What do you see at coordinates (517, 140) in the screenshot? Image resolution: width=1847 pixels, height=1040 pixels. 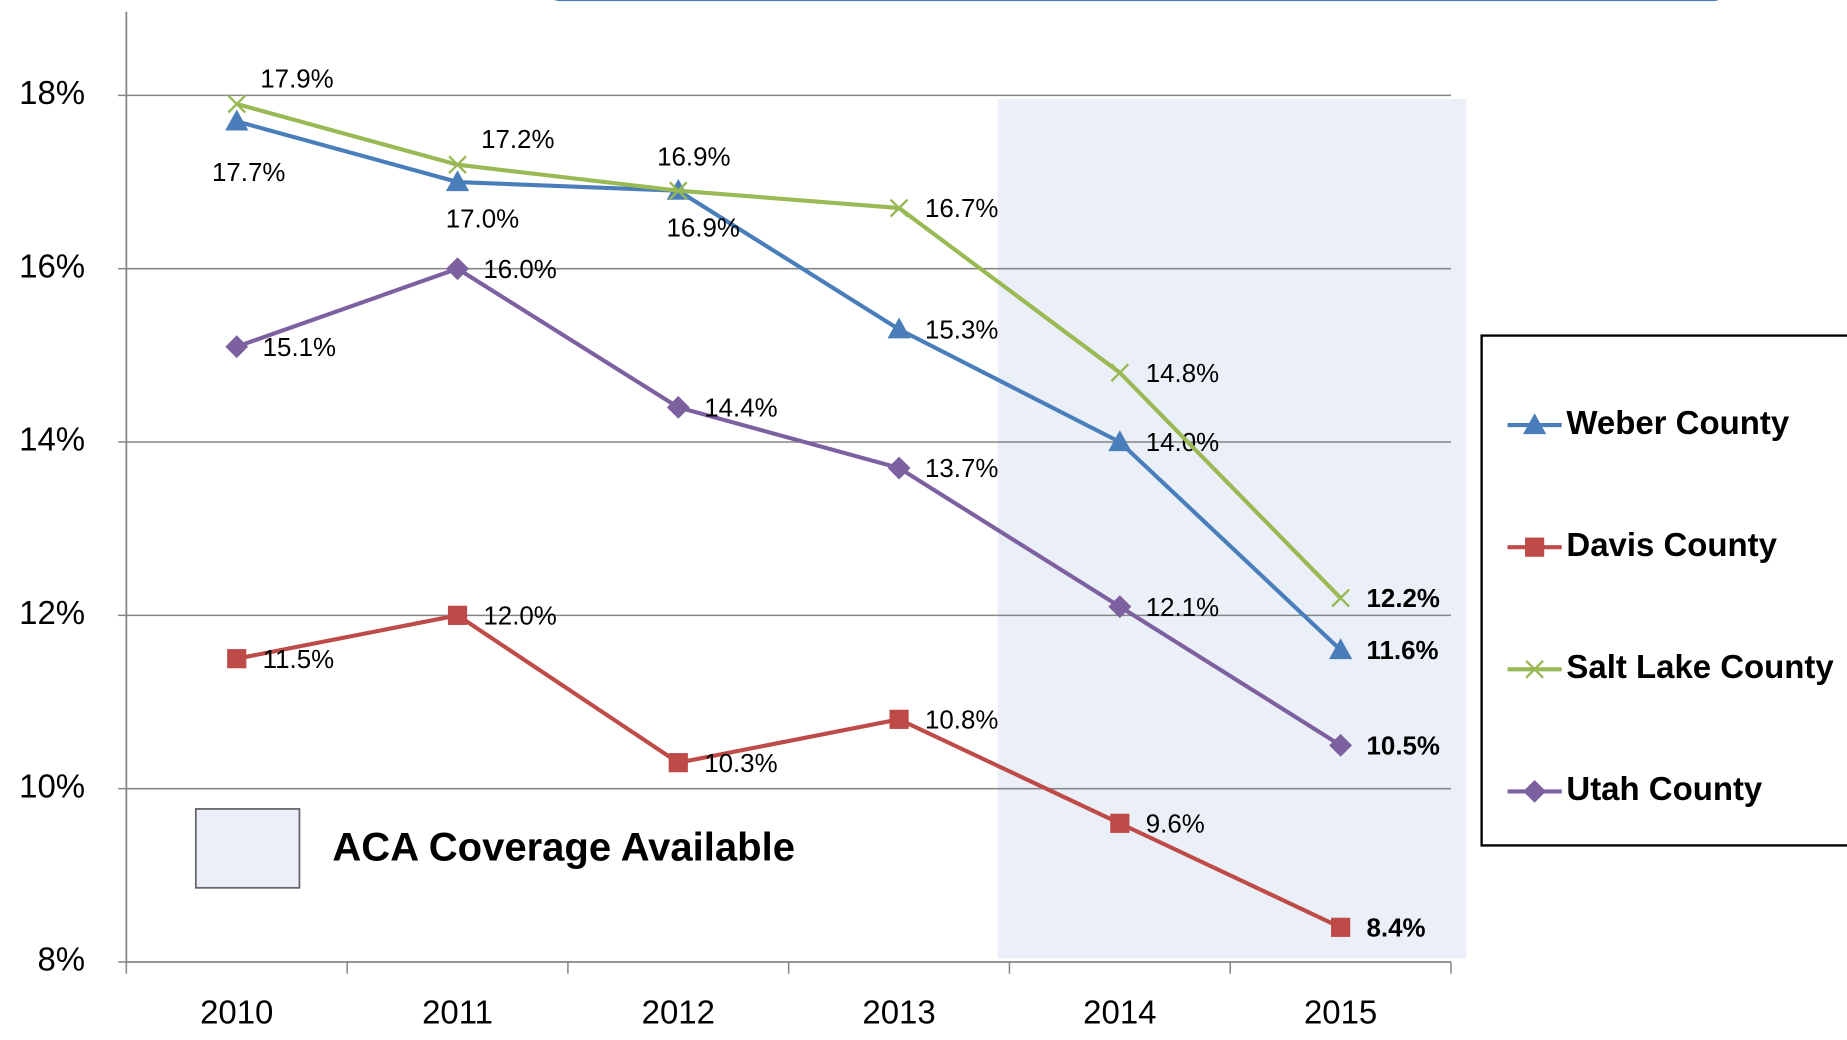 I see `data-label: 17.2%` at bounding box center [517, 140].